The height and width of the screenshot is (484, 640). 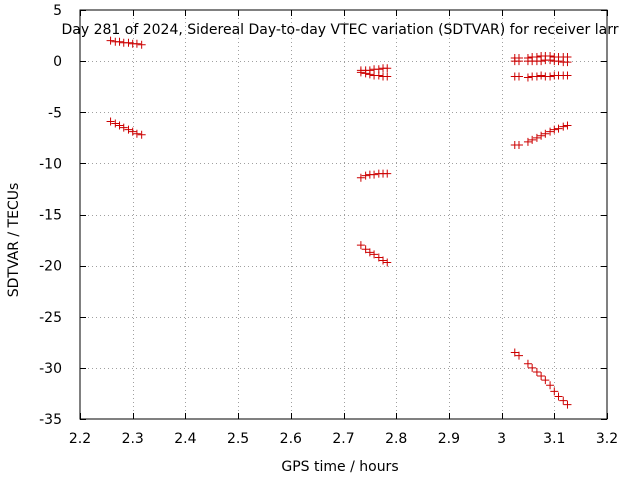 What do you see at coordinates (133, 439) in the screenshot?
I see `x-tick-label: 2.3` at bounding box center [133, 439].